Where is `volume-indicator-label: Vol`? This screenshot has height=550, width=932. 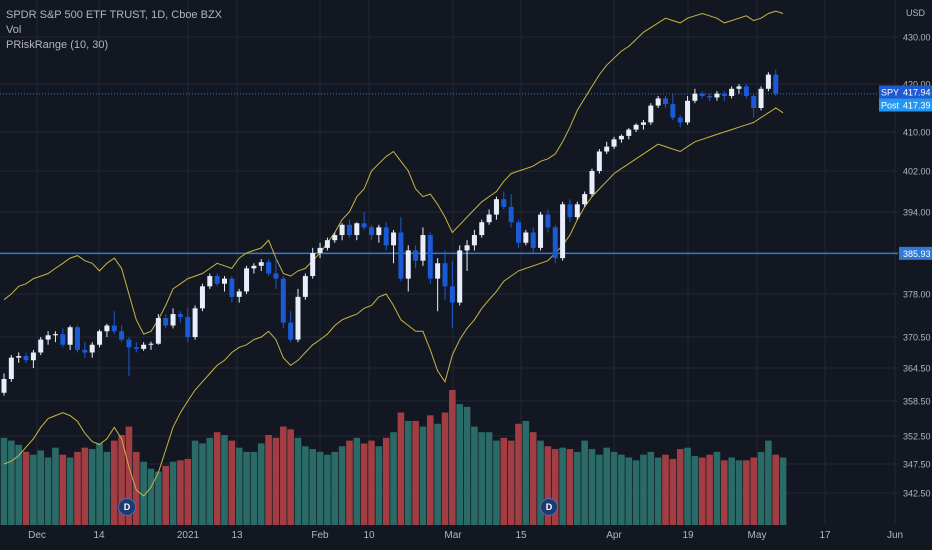
volume-indicator-label: Vol is located at coordinates (14, 30).